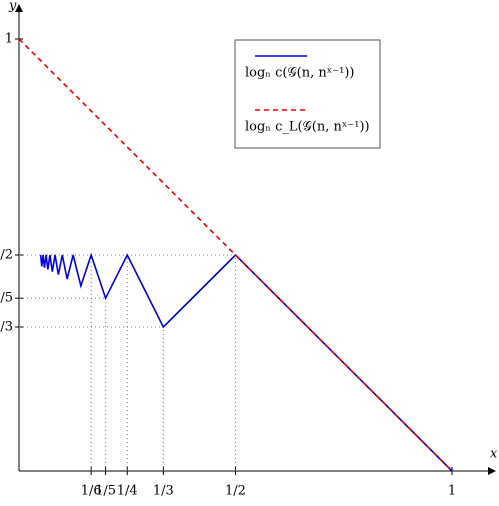 The height and width of the screenshot is (506, 499). I want to click on x-tick-label: 1/5, so click(105, 491).